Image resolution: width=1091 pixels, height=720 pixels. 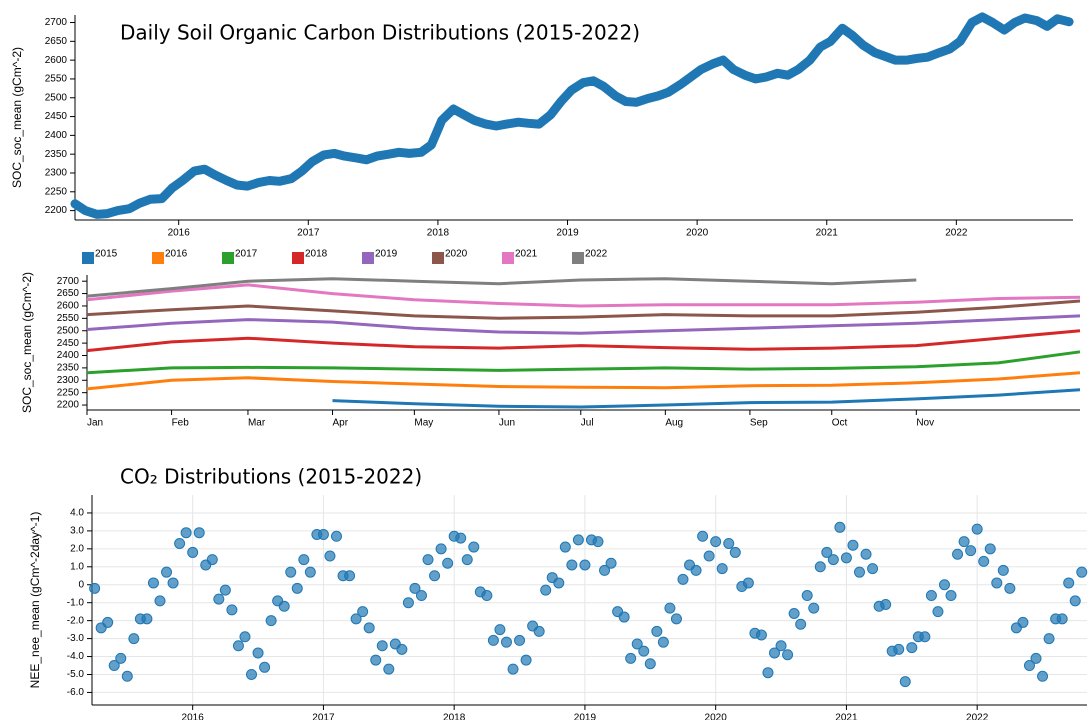 What do you see at coordinates (68, 330) in the screenshot?
I see `y-tick-label: 2500` at bounding box center [68, 330].